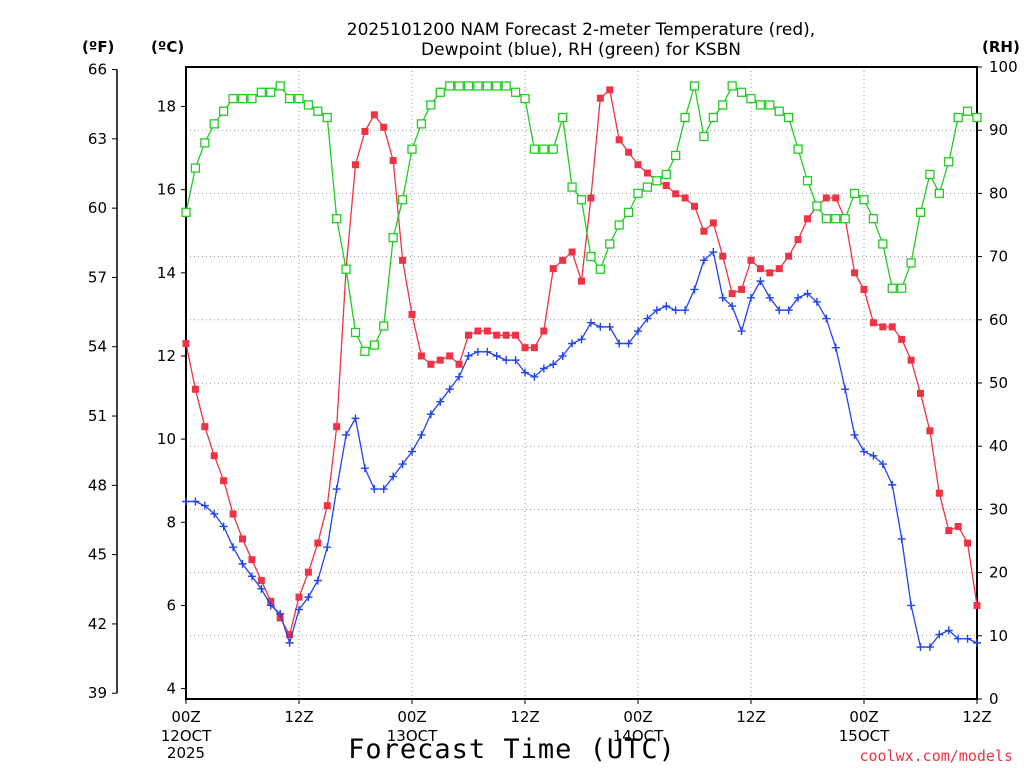 The height and width of the screenshot is (768, 1024). What do you see at coordinates (998, 636) in the screenshot?
I see `rh-tick-label: 10` at bounding box center [998, 636].